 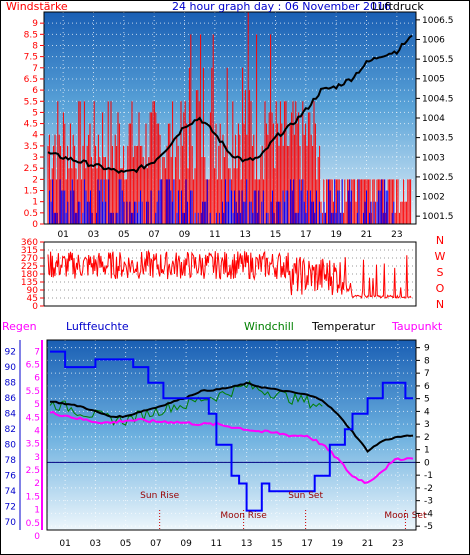 What do you see at coordinates (427, 438) in the screenshot?
I see `temp-tick-label: 2` at bounding box center [427, 438].